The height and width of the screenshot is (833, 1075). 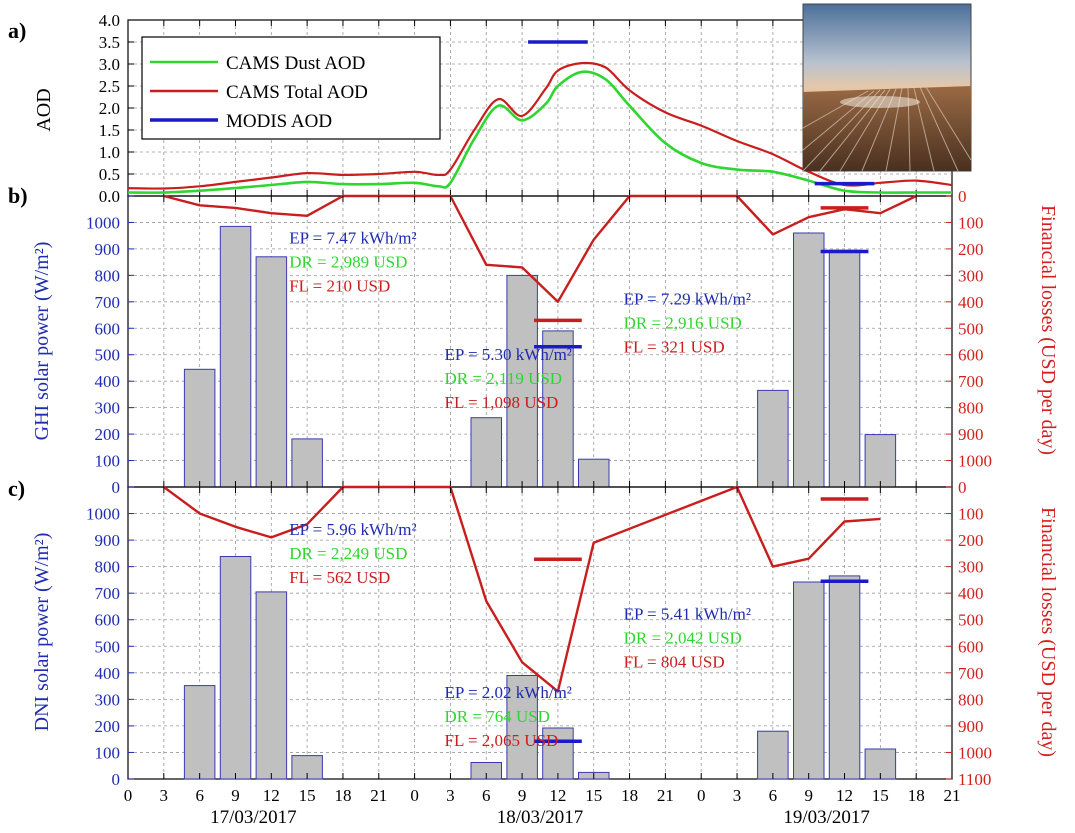 I want to click on x-tick-label: 15, so click(x=593, y=795).